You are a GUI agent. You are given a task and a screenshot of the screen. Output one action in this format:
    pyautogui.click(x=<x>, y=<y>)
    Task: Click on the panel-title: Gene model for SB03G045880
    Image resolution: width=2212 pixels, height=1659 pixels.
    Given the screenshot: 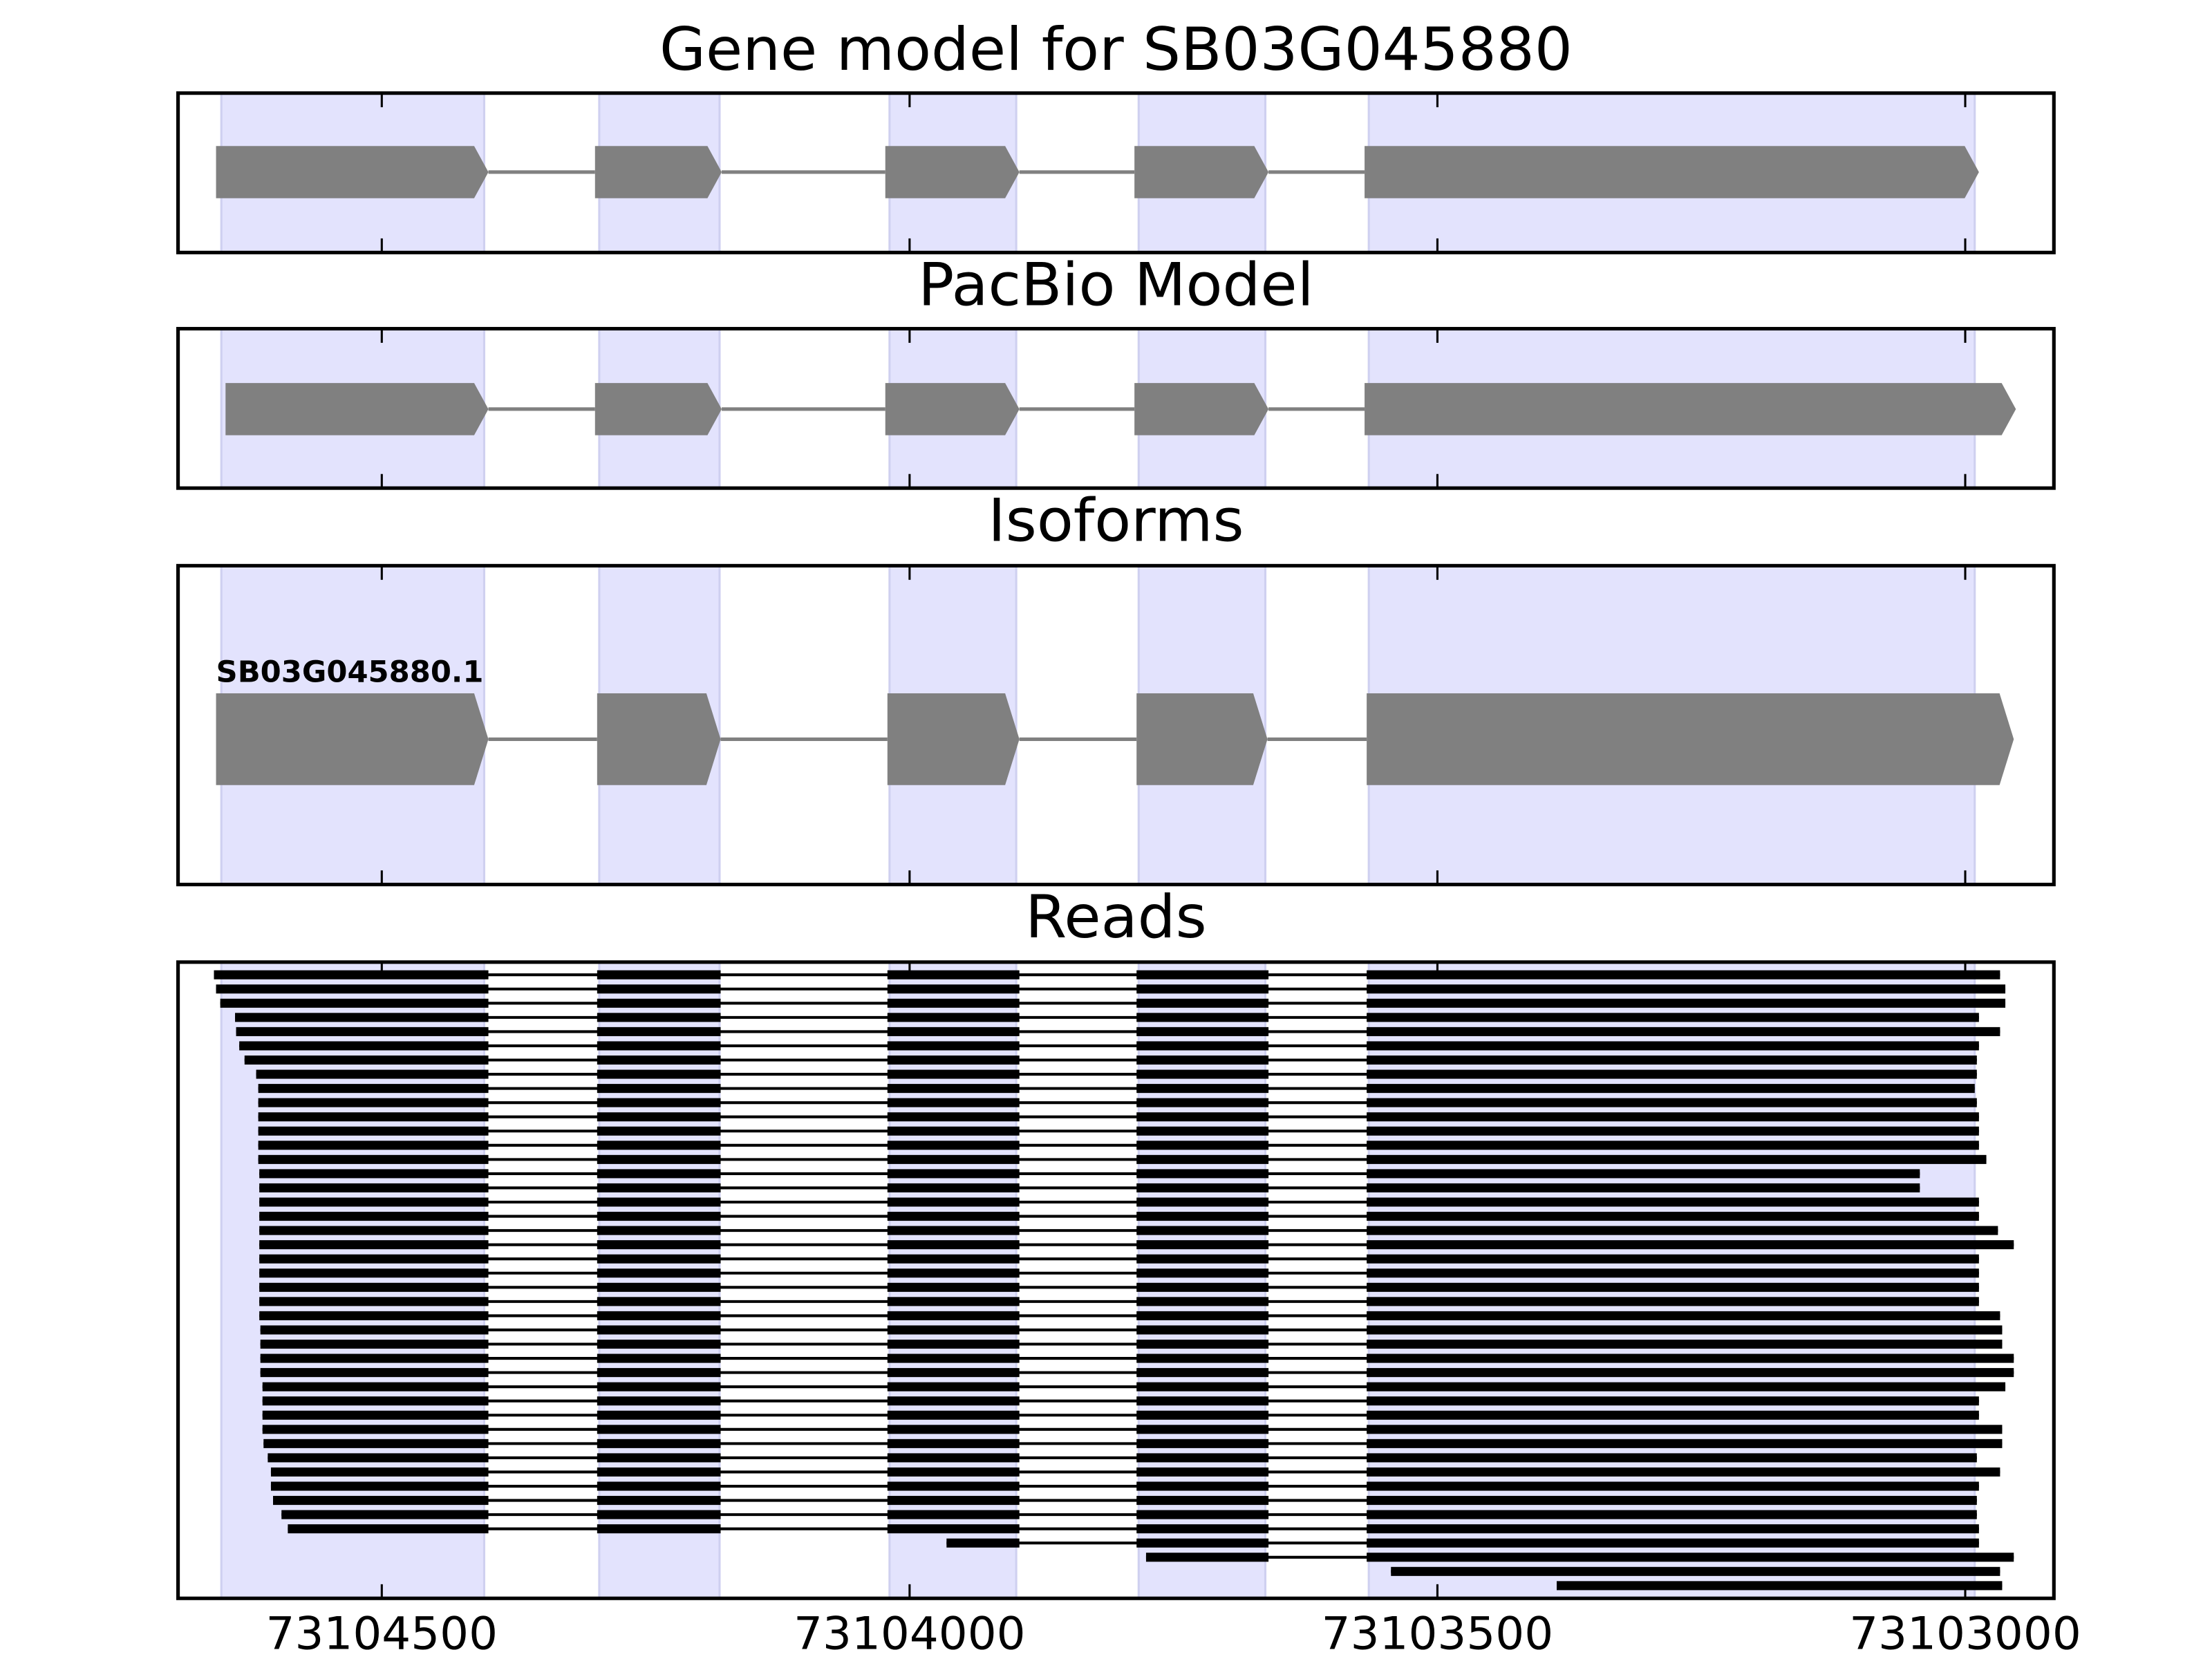 What is the action you would take?
    pyautogui.click(x=1116, y=49)
    